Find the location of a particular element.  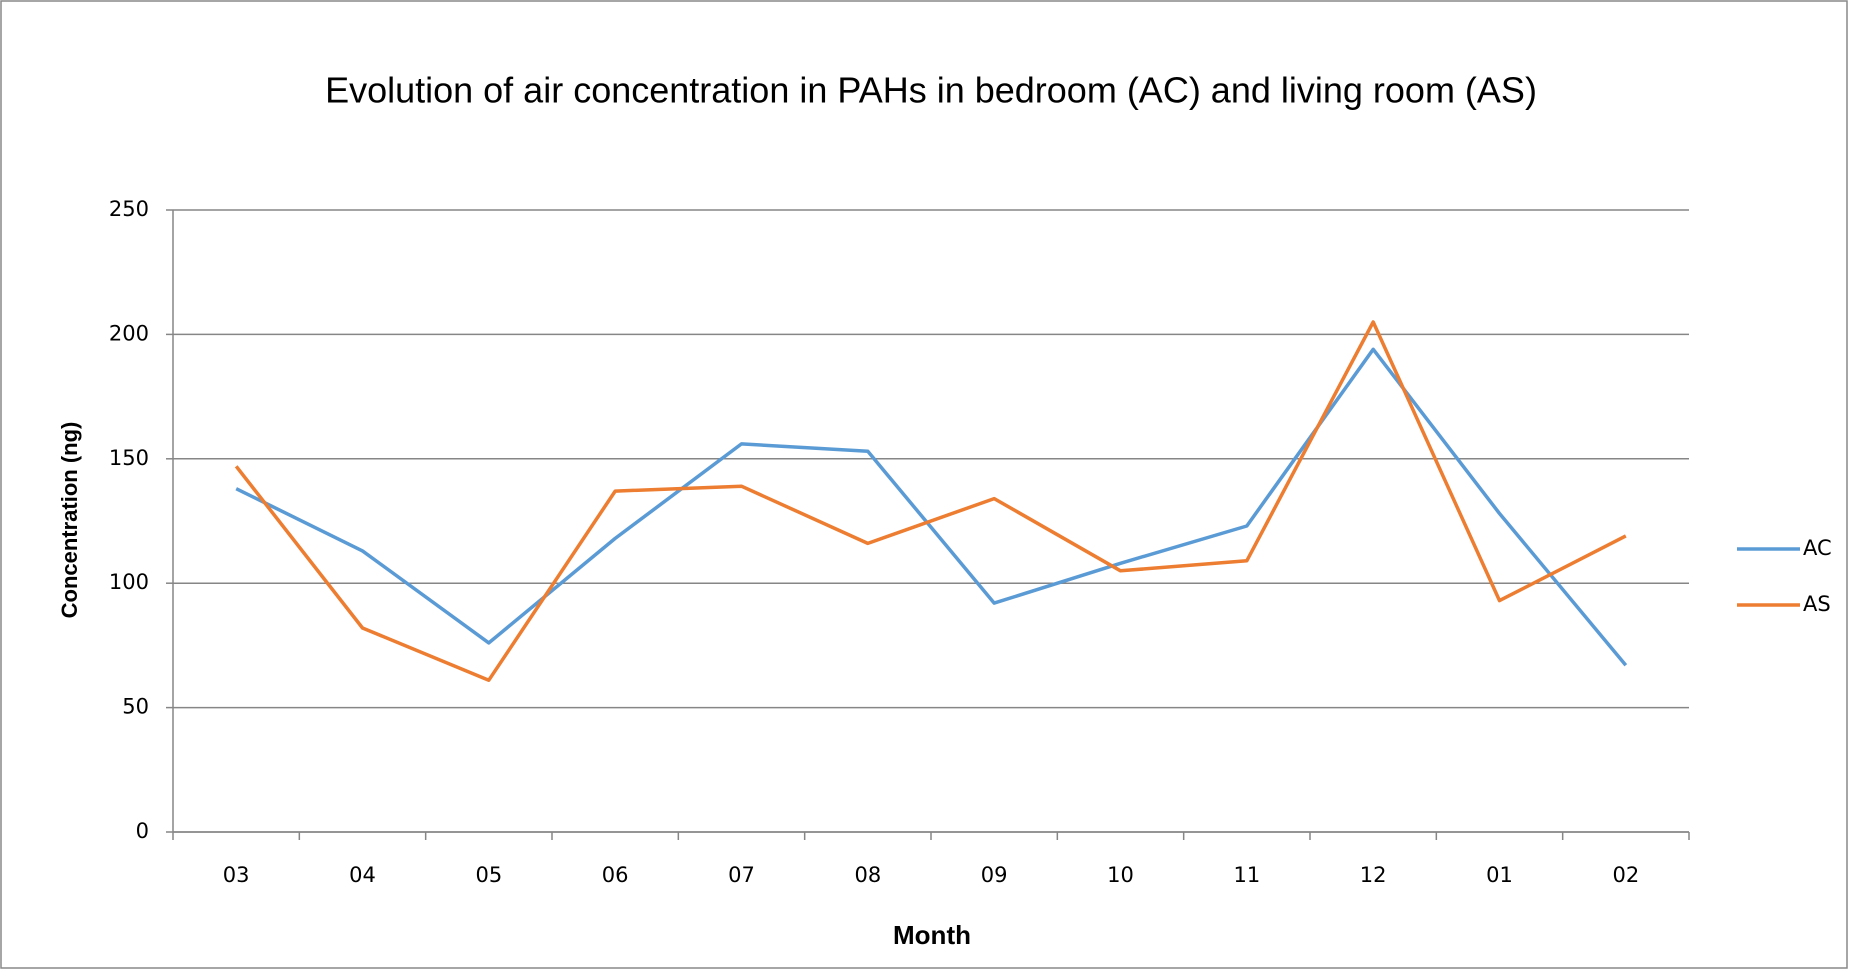

x-tick-label: 04 is located at coordinates (362, 875).